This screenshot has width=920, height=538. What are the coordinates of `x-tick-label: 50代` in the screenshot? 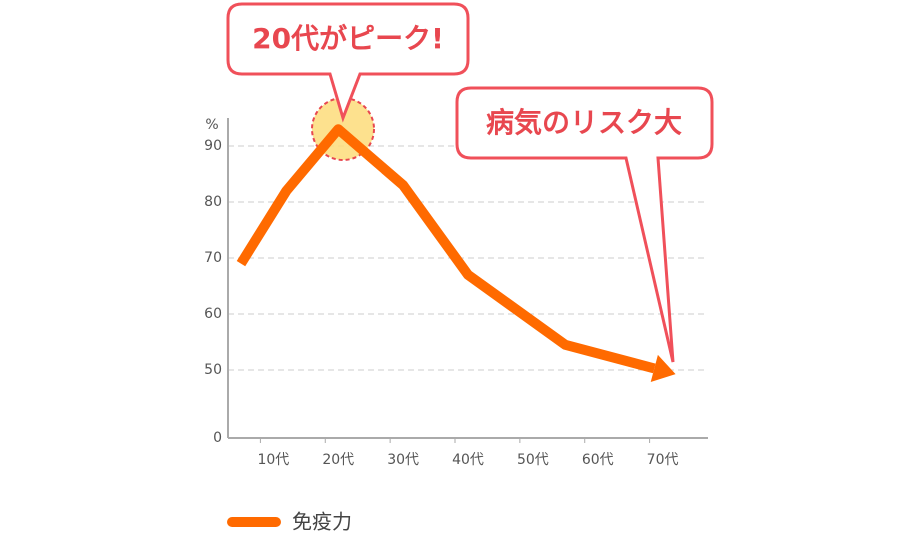 It's located at (533, 460).